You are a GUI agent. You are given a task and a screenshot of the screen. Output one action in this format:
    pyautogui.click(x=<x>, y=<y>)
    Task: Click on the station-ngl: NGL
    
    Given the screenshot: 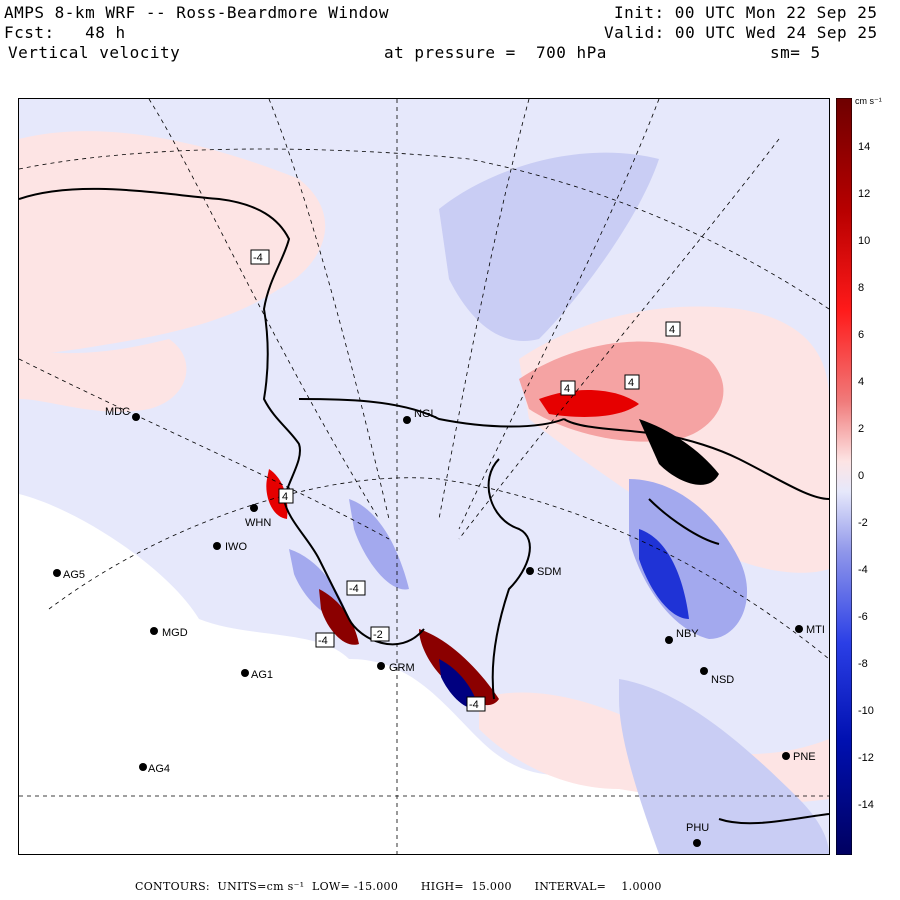 What is the action you would take?
    pyautogui.click(x=420, y=416)
    